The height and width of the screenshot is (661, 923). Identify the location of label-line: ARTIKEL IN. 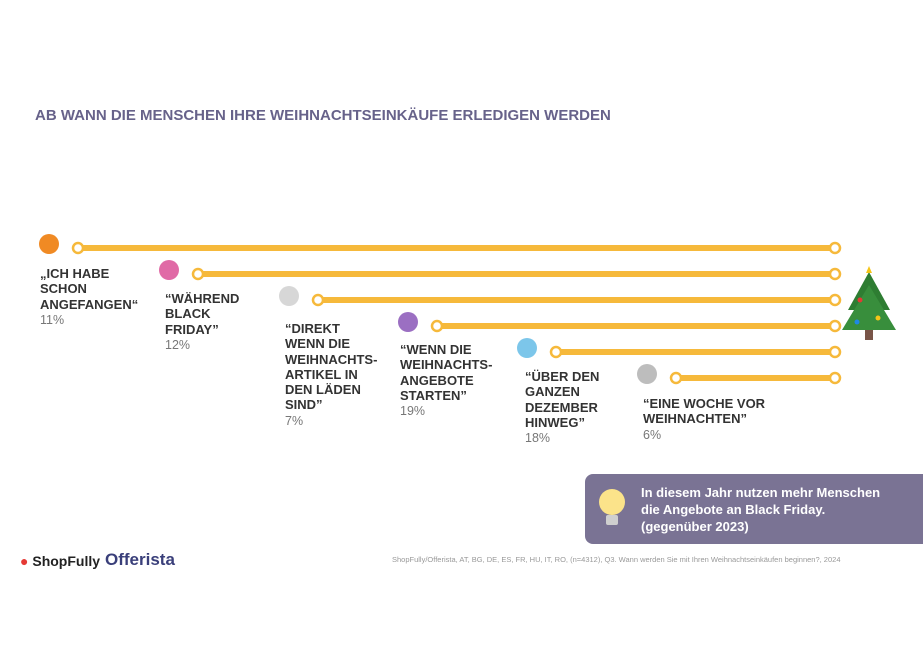
(321, 374).